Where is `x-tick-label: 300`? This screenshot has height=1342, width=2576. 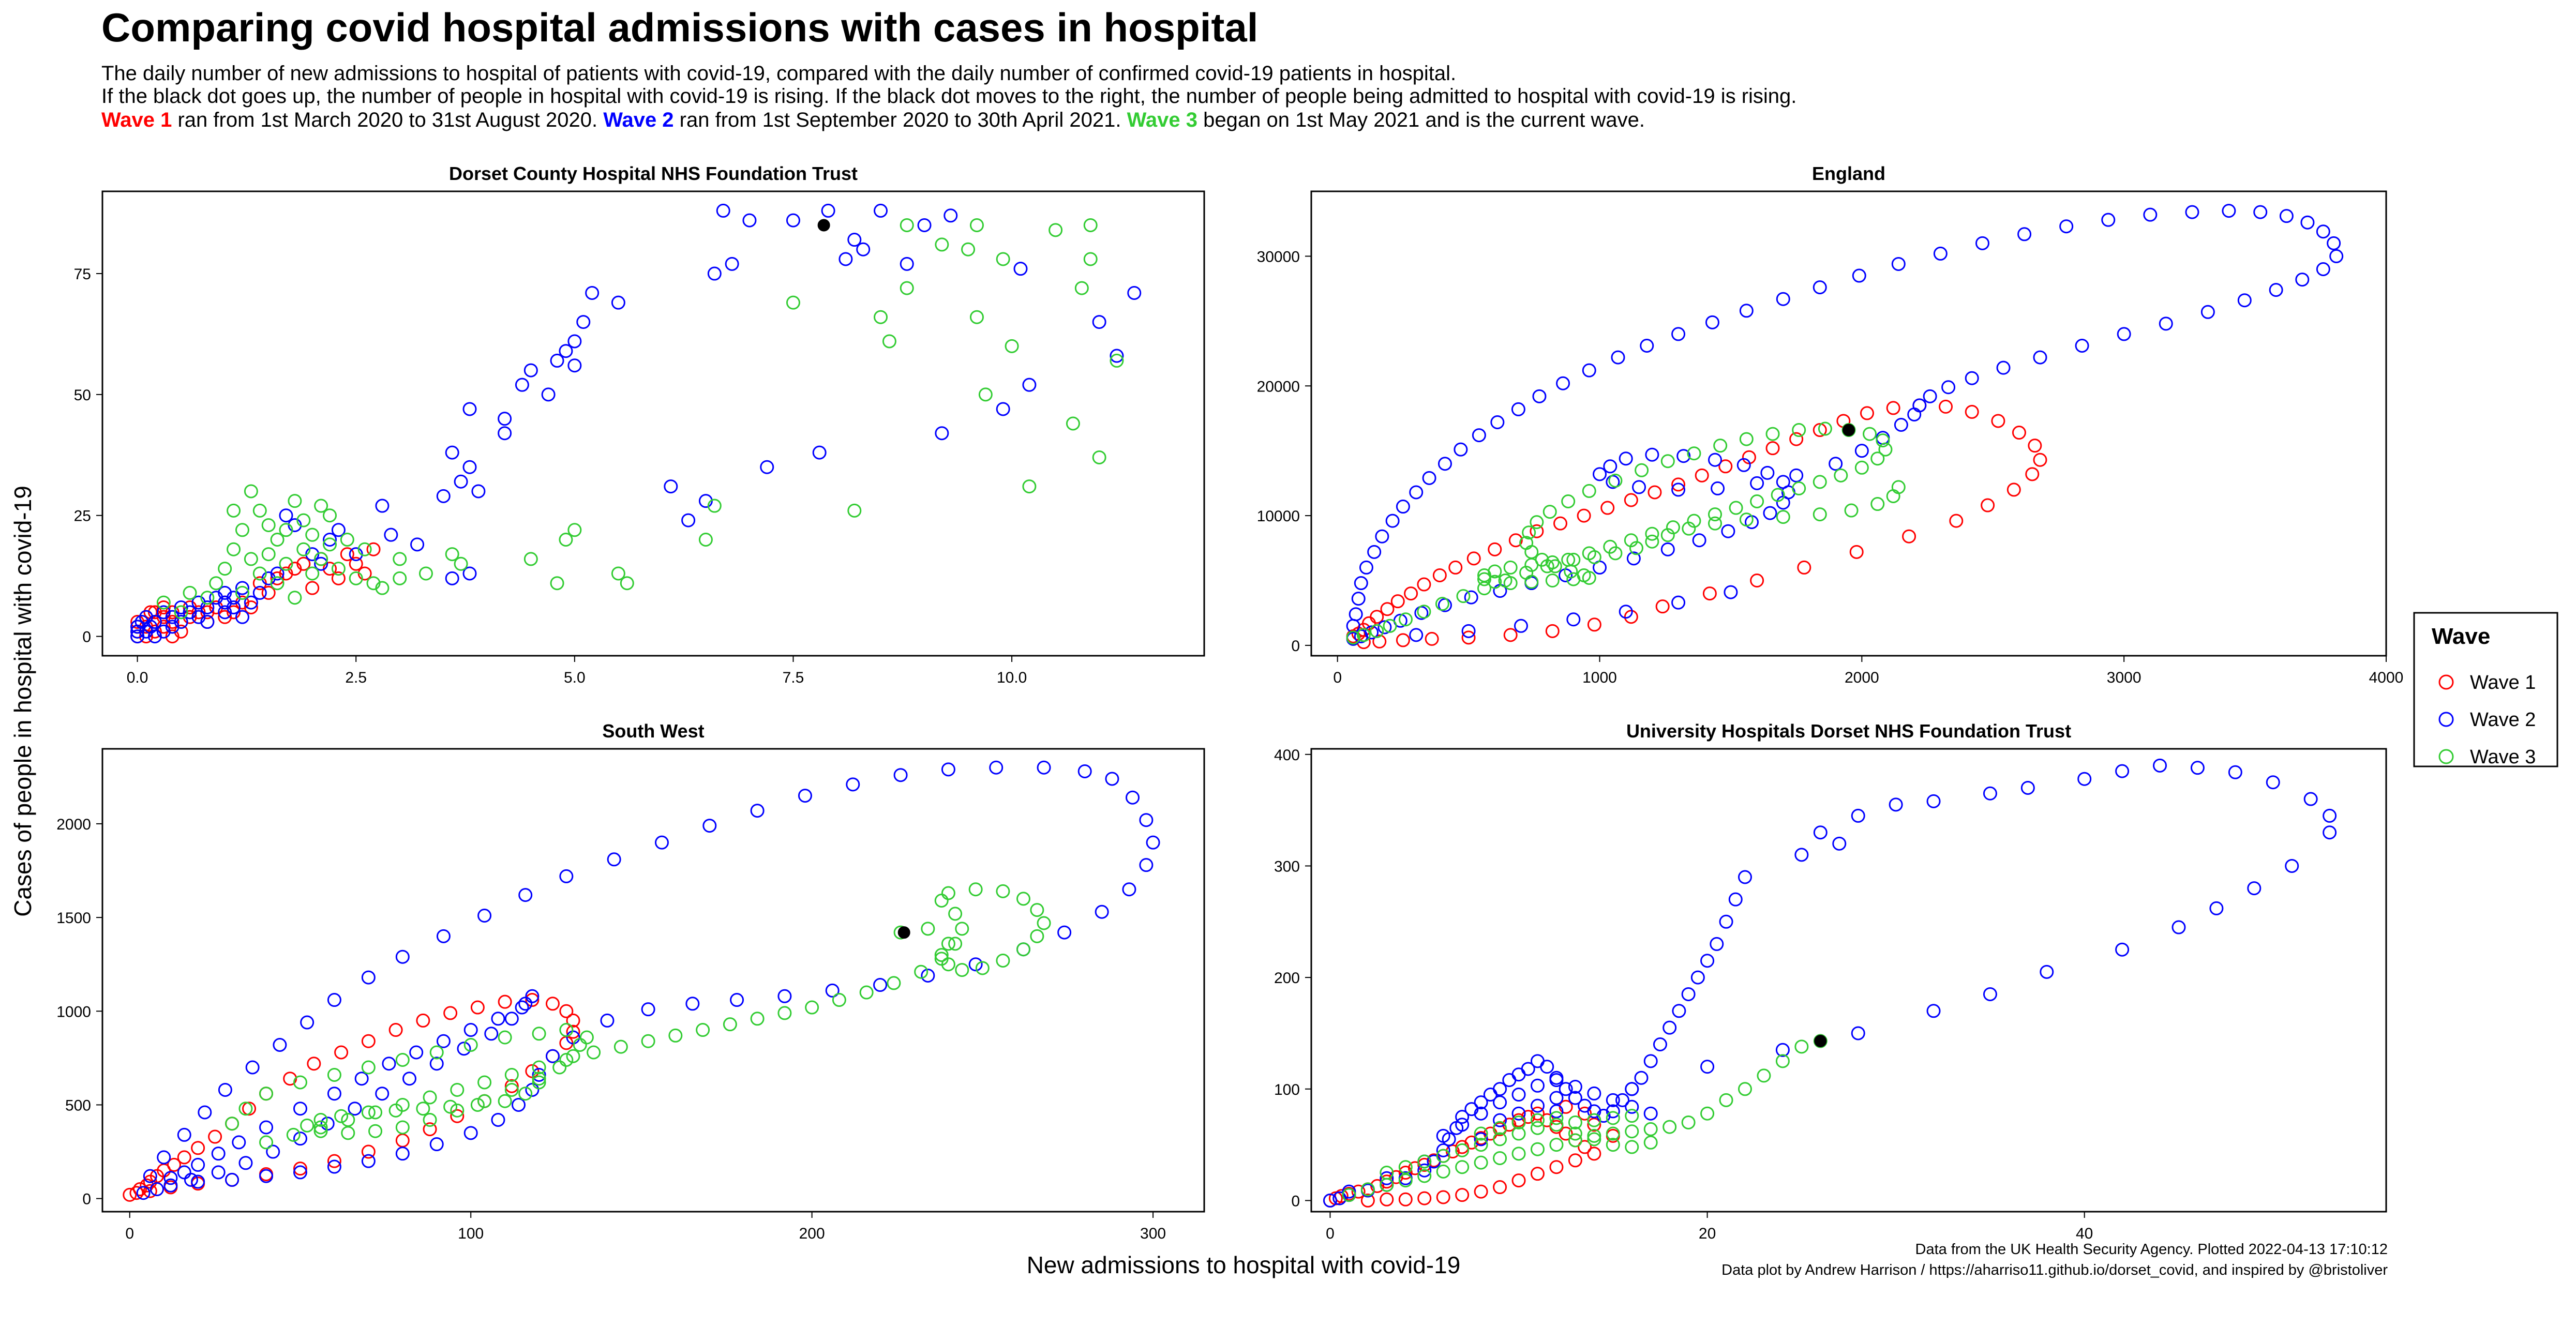
x-tick-label: 300 is located at coordinates (1153, 1233).